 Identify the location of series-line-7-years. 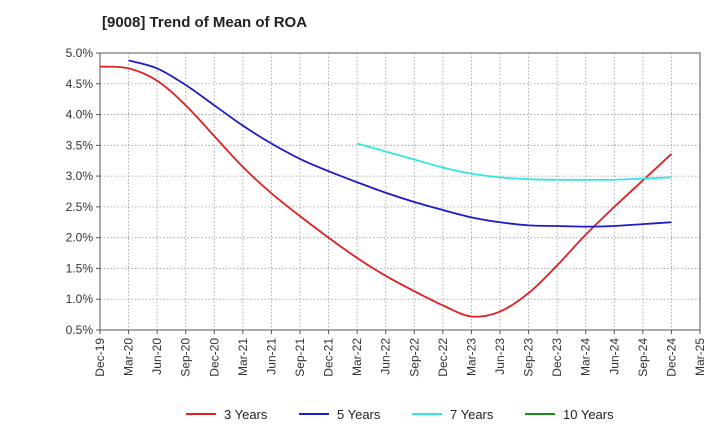
(514, 161).